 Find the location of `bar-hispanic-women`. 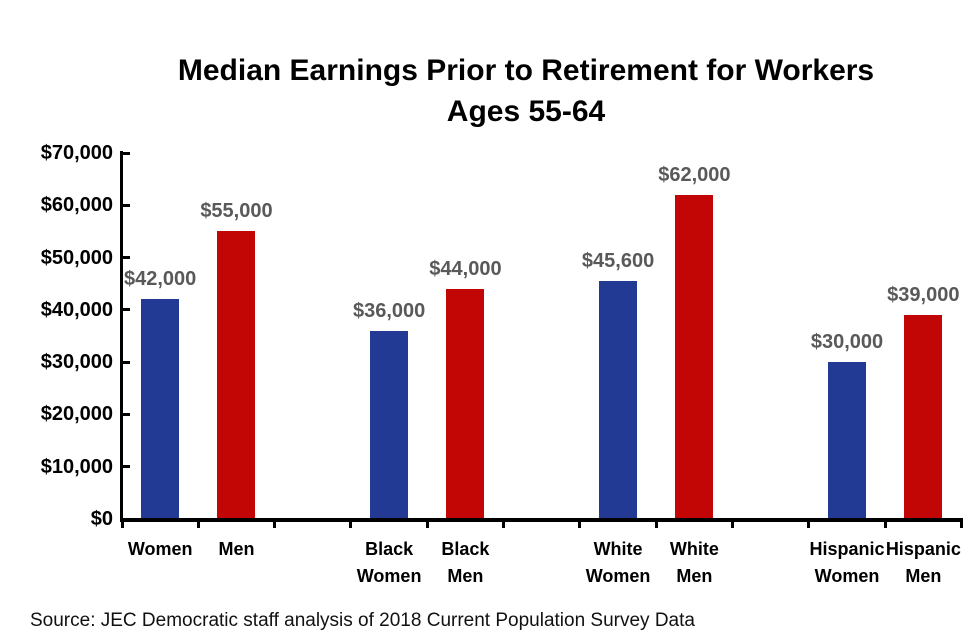

bar-hispanic-women is located at coordinates (847, 440).